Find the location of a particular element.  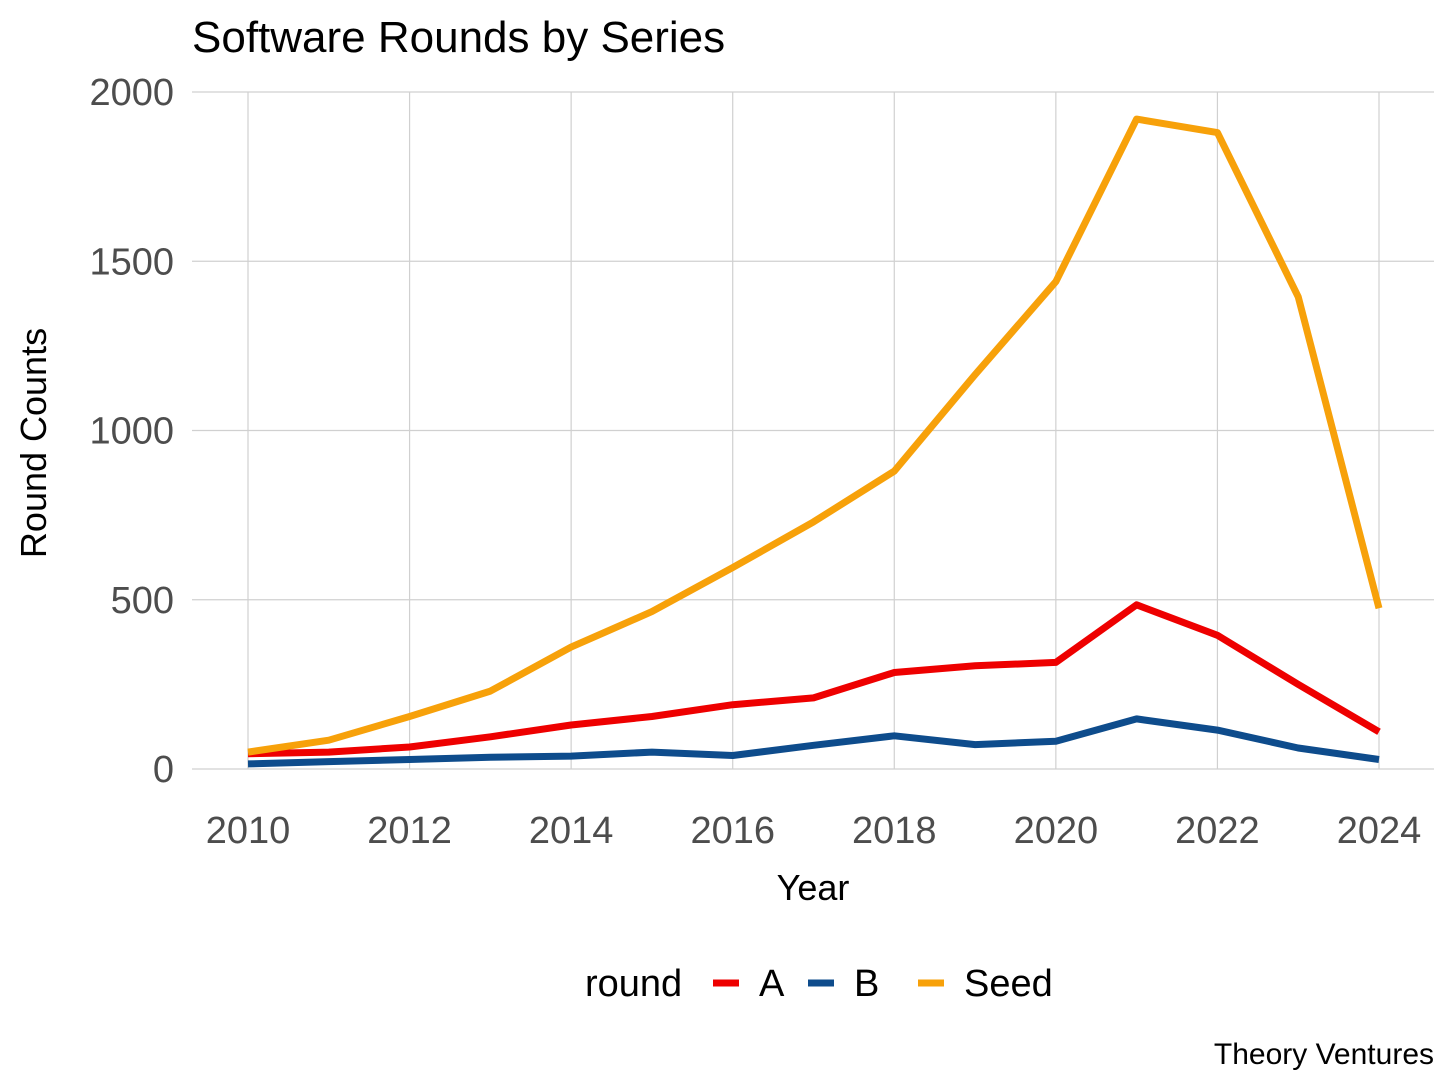

x-tick-label-2022: 2022 is located at coordinates (1217, 831).